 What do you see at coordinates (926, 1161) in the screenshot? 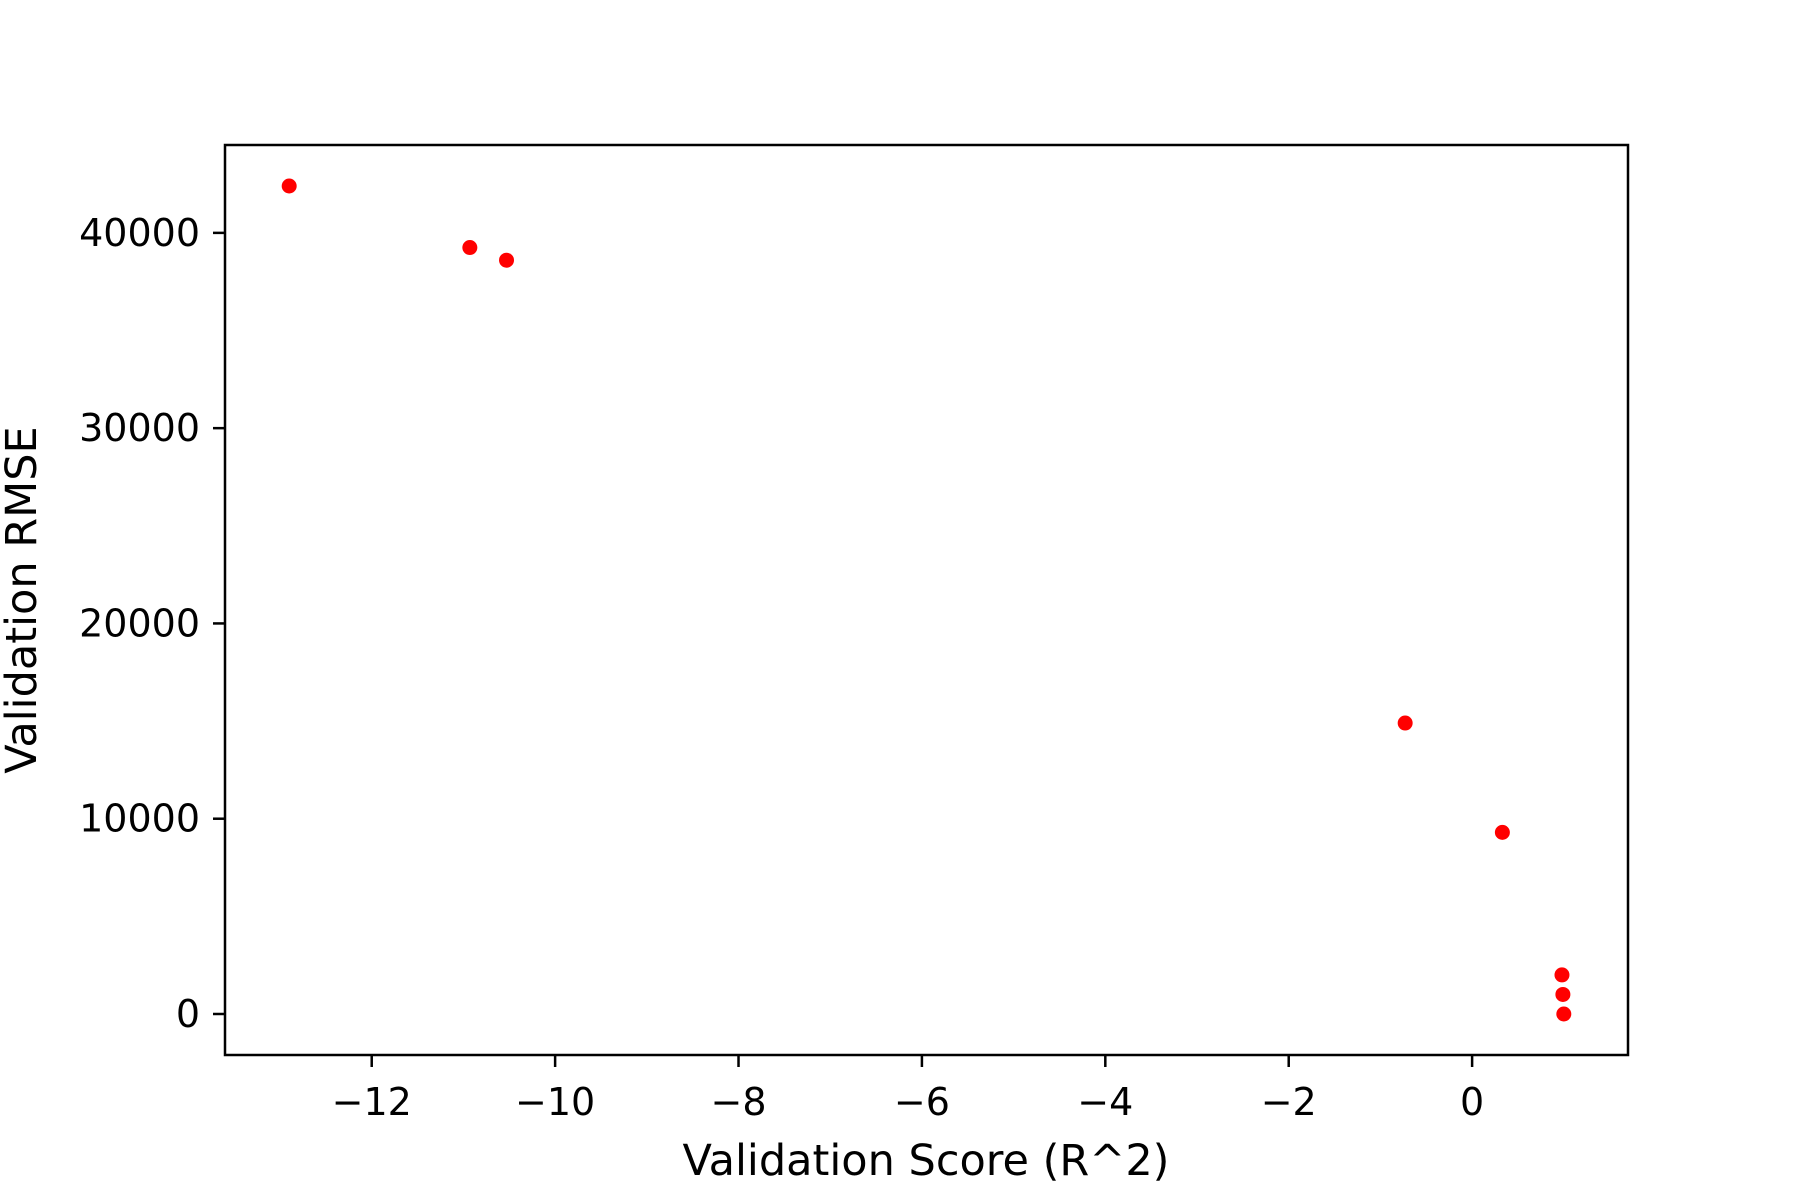
I see `x-axis-label: Validation Score (R^2)` at bounding box center [926, 1161].